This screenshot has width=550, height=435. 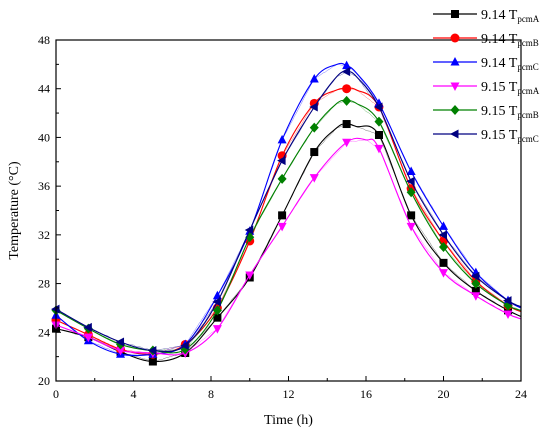 I want to click on legend-label: 9.14 TpcmA, so click(x=510, y=16).